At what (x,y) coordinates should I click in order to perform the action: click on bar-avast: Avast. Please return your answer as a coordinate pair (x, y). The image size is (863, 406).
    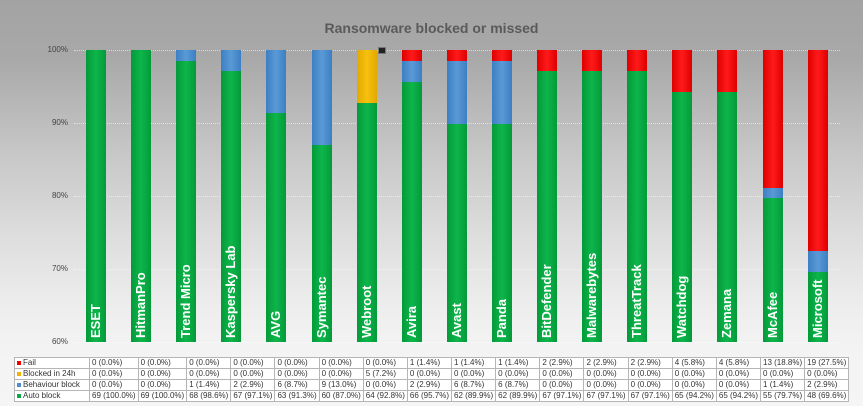
    Looking at the image, I should click on (456, 196).